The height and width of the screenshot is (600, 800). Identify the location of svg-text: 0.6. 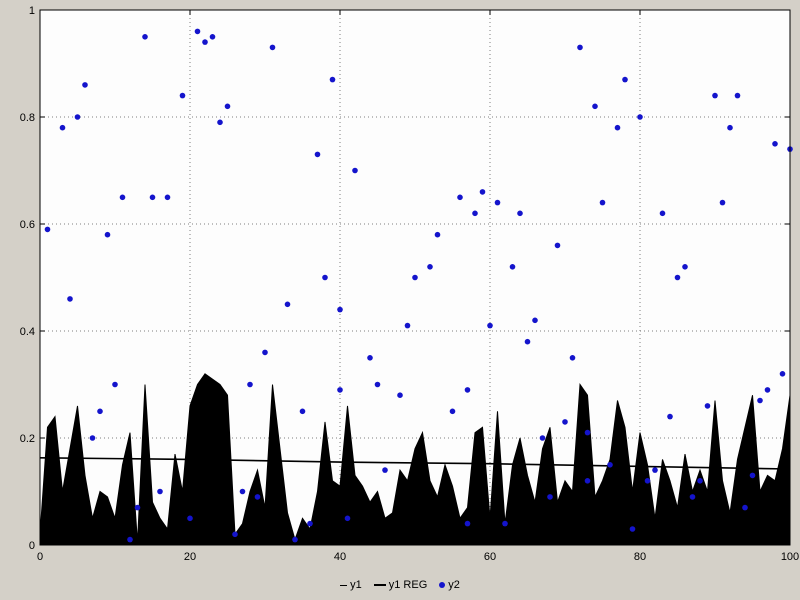
(27, 225).